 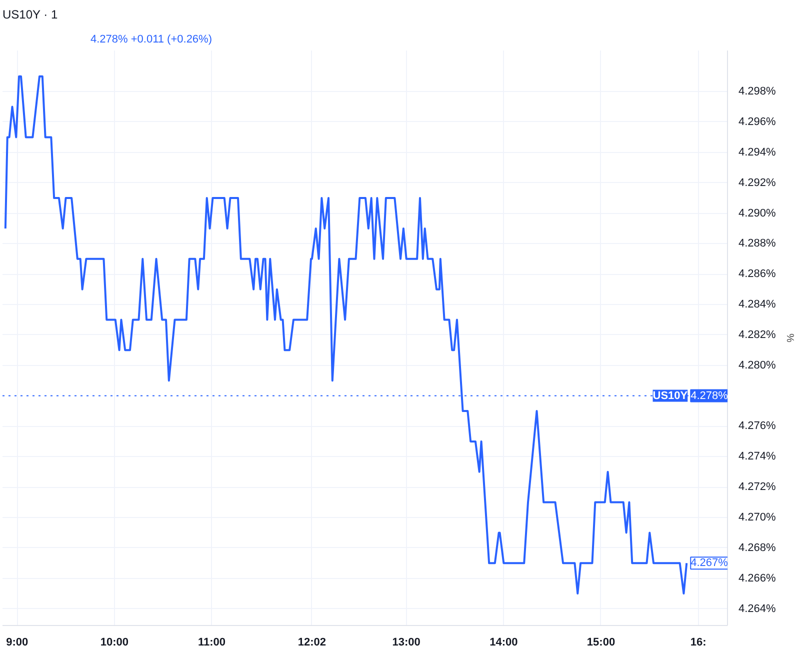 What do you see at coordinates (757, 274) in the screenshot?
I see `y-tick-label: 4.286%` at bounding box center [757, 274].